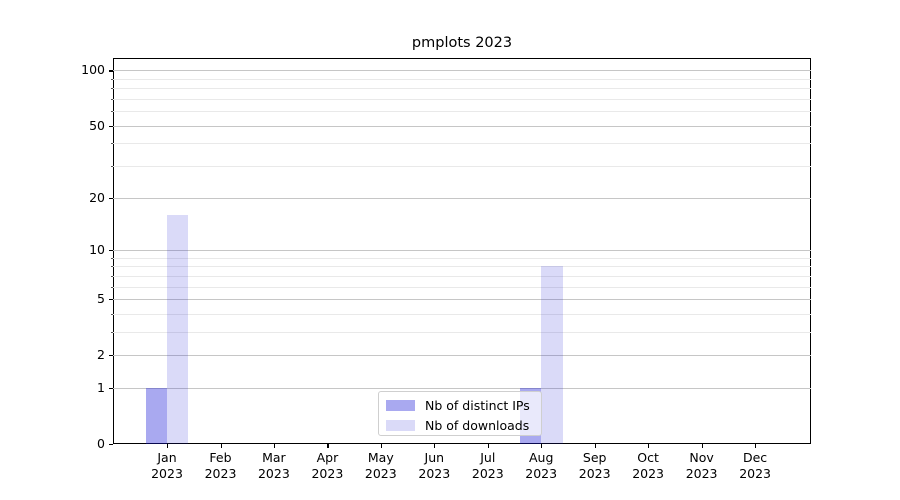 The height and width of the screenshot is (500, 900). I want to click on x-tick-label-aug: Aug 2023, so click(541, 465).